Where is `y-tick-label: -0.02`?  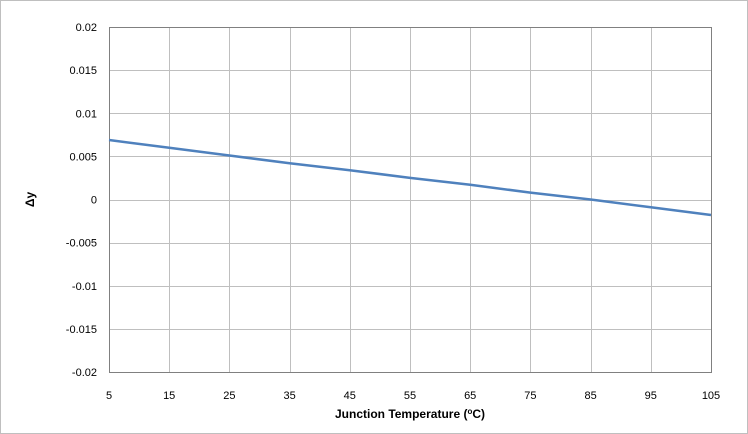
y-tick-label: -0.02 is located at coordinates (84, 373).